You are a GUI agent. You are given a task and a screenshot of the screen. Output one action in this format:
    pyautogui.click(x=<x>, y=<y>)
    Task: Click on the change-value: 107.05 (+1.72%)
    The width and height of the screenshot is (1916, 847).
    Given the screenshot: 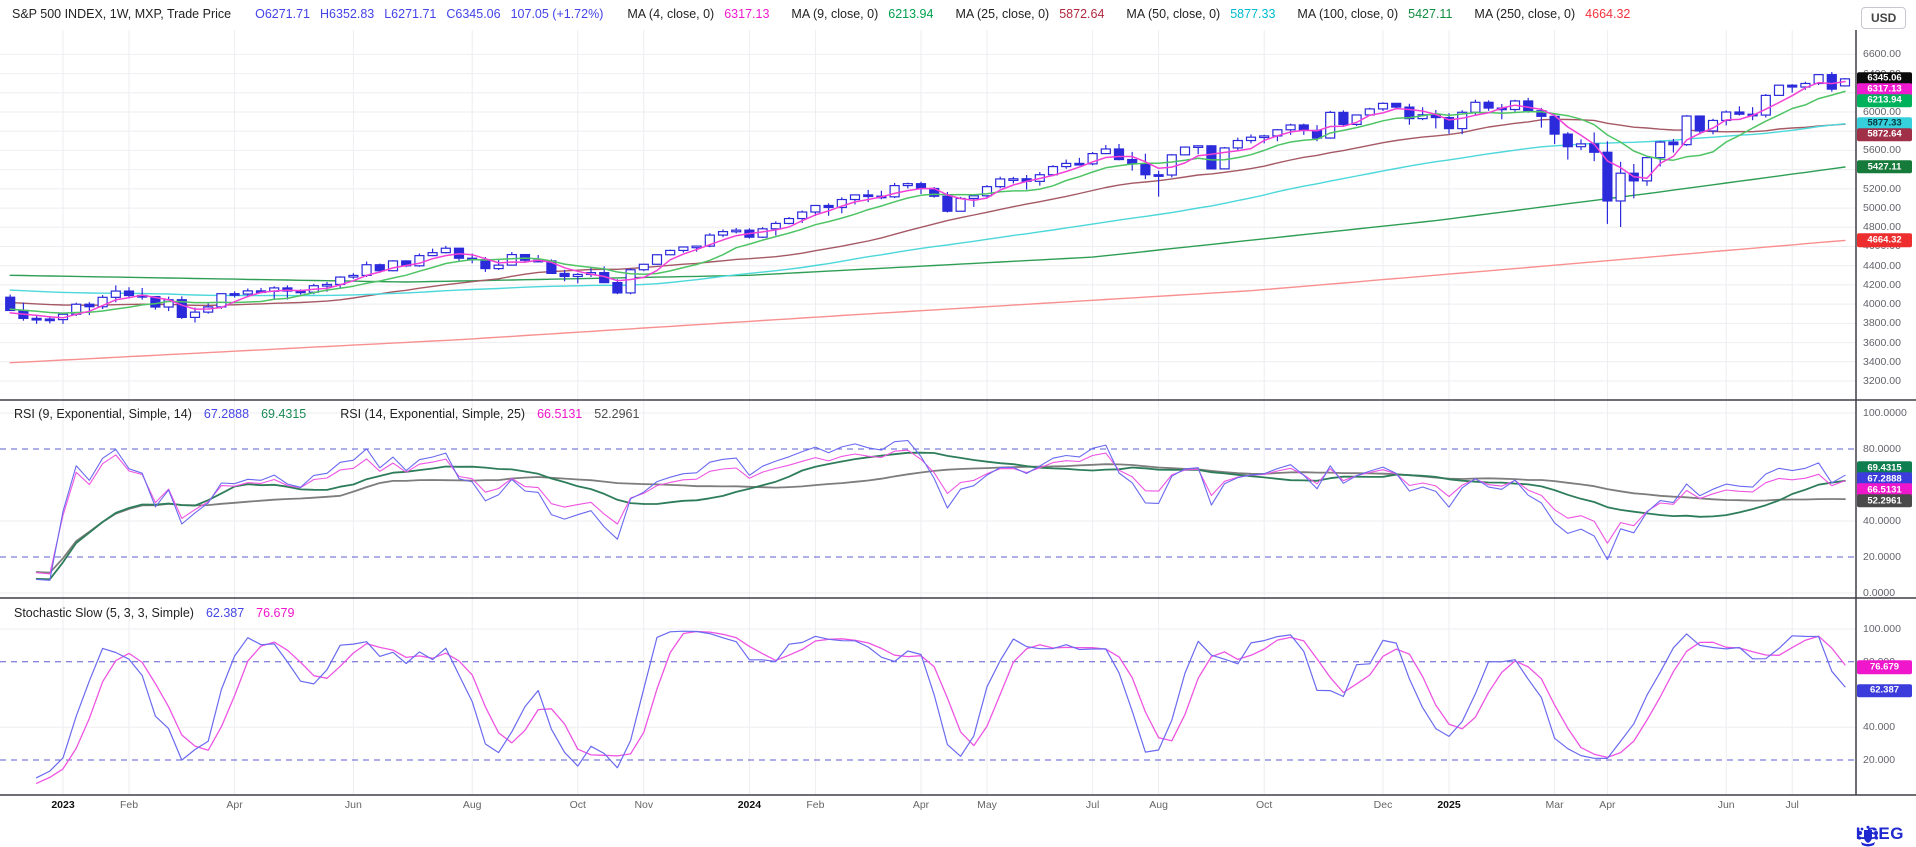 What is the action you would take?
    pyautogui.click(x=557, y=14)
    